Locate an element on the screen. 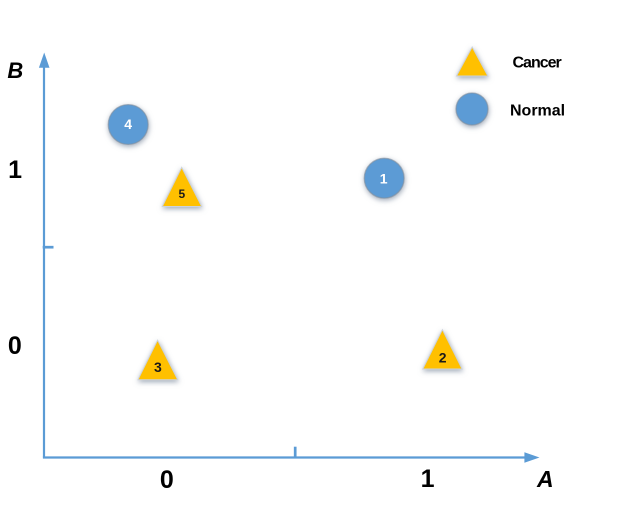 This screenshot has width=628, height=528. svg-text: B is located at coordinates (15, 70).